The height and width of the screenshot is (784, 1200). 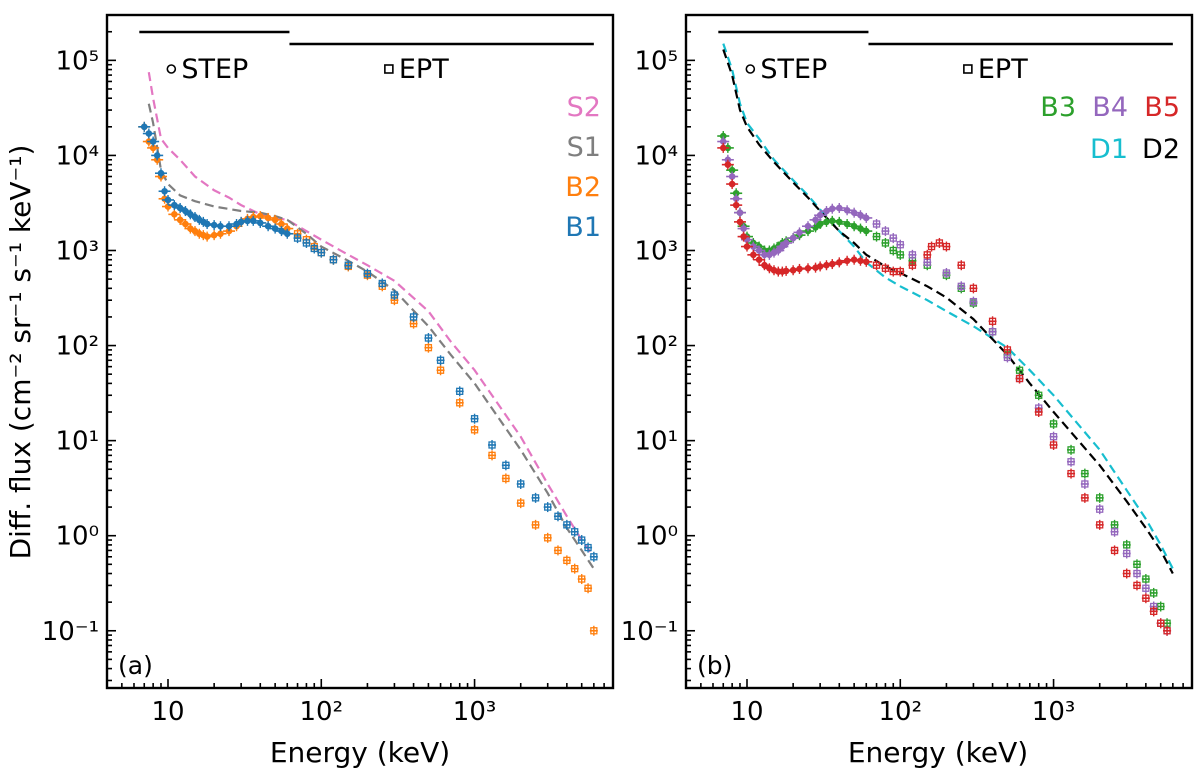 What do you see at coordinates (322, 712) in the screenshot?
I see `x-tick-label: 10²` at bounding box center [322, 712].